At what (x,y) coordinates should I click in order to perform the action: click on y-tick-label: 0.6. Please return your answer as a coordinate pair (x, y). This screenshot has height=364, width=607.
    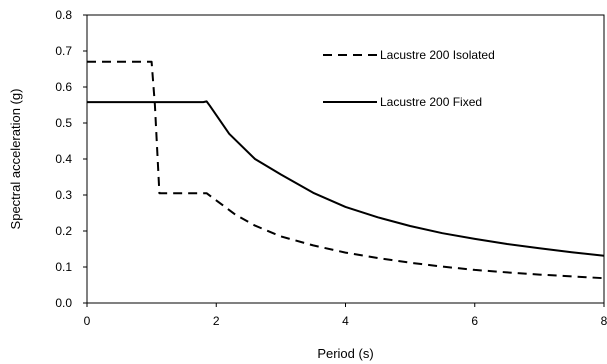
    Looking at the image, I should click on (63, 87).